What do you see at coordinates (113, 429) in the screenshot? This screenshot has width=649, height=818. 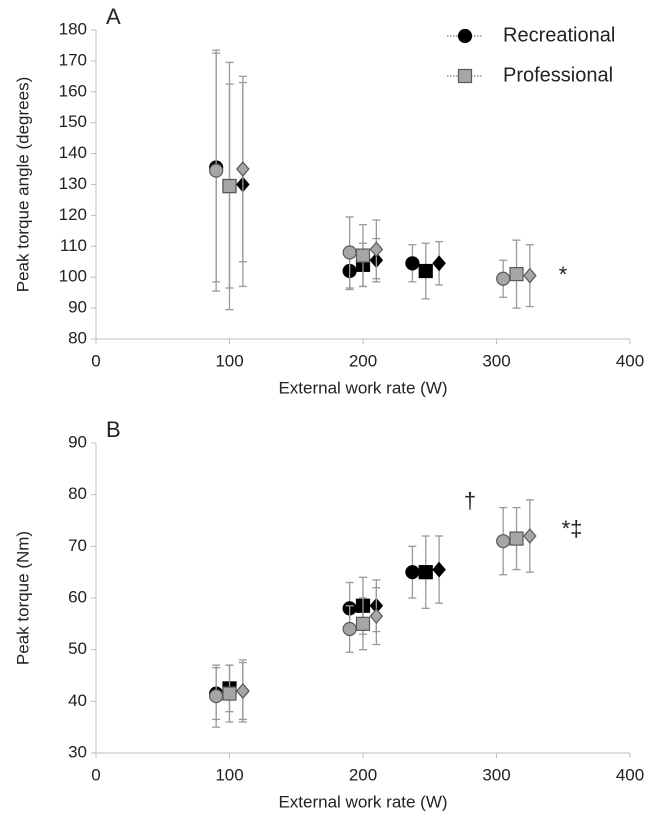 I see `panel-label: B` at bounding box center [113, 429].